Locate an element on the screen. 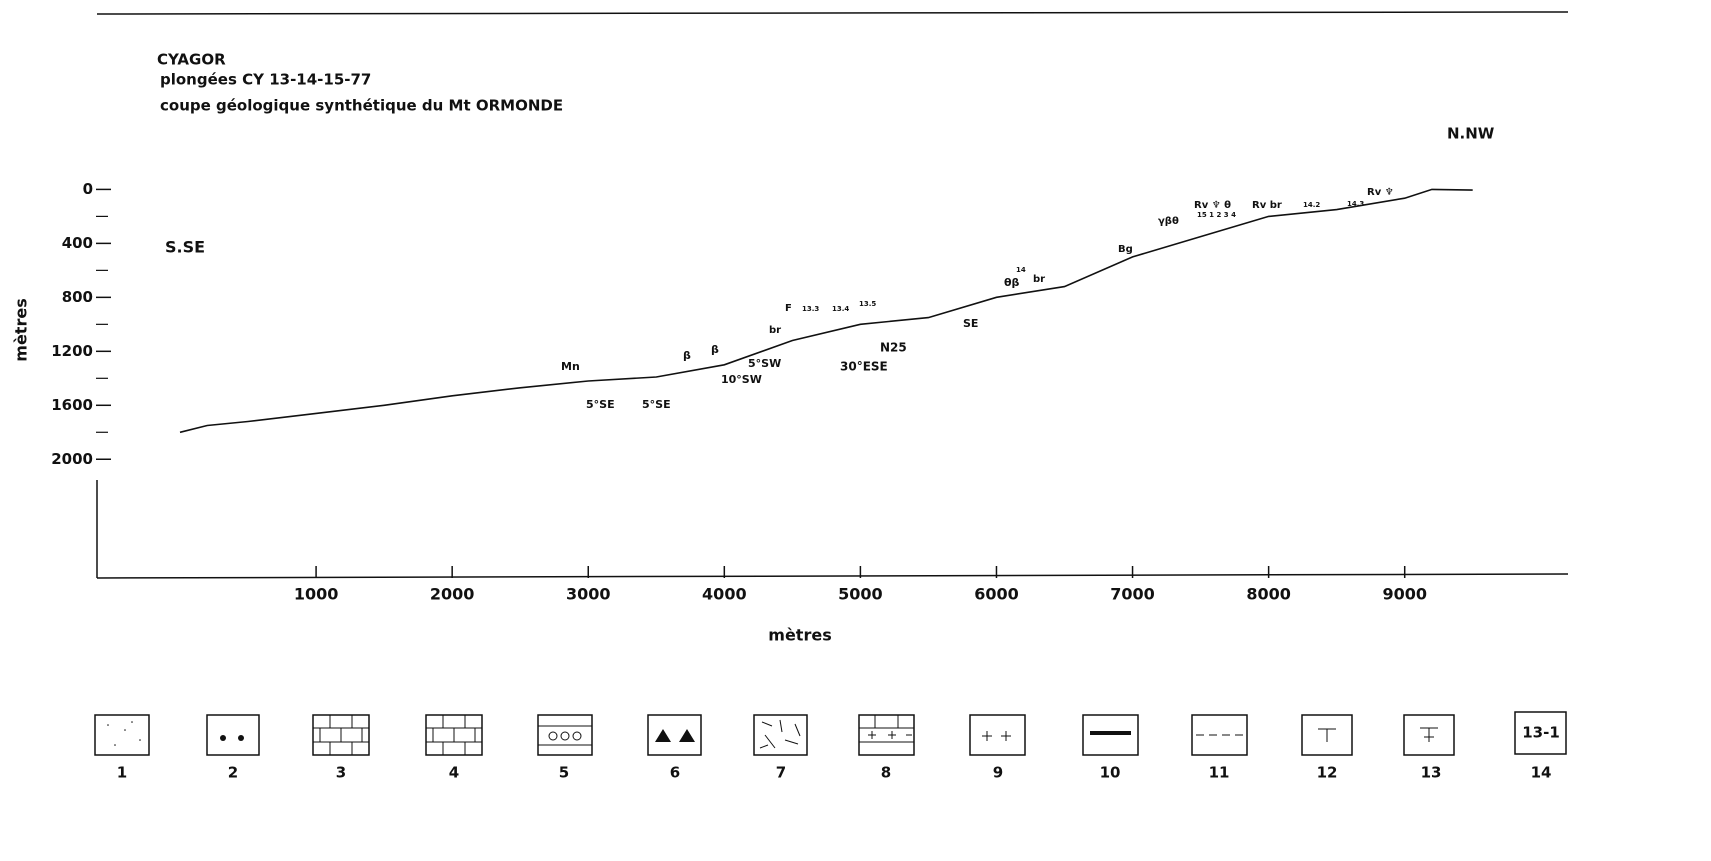 The image size is (1711, 861). x-tick-label: 5000 is located at coordinates (860, 594).